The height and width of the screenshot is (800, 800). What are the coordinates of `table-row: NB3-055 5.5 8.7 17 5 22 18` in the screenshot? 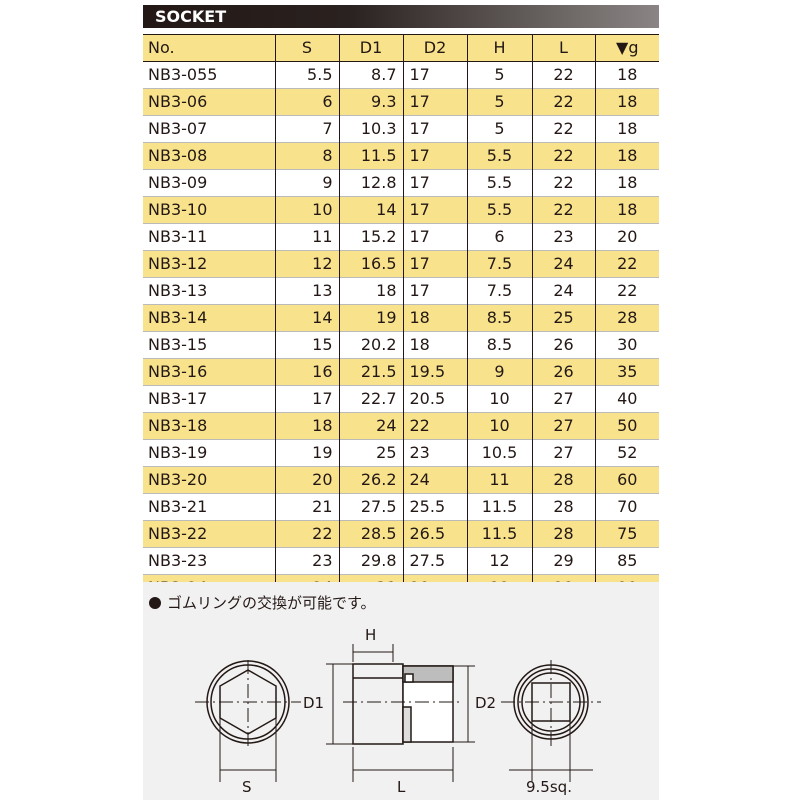 It's located at (401, 75).